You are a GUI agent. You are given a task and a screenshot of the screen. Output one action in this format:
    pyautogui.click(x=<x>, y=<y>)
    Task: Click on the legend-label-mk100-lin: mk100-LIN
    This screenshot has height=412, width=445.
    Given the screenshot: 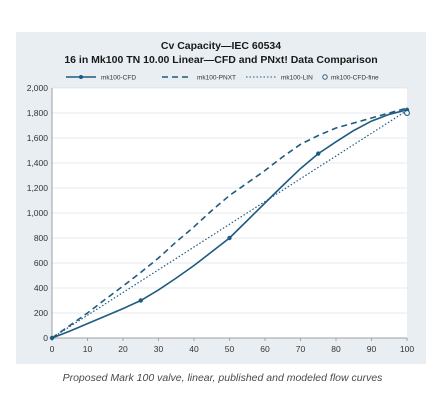 What is the action you would take?
    pyautogui.click(x=297, y=77)
    